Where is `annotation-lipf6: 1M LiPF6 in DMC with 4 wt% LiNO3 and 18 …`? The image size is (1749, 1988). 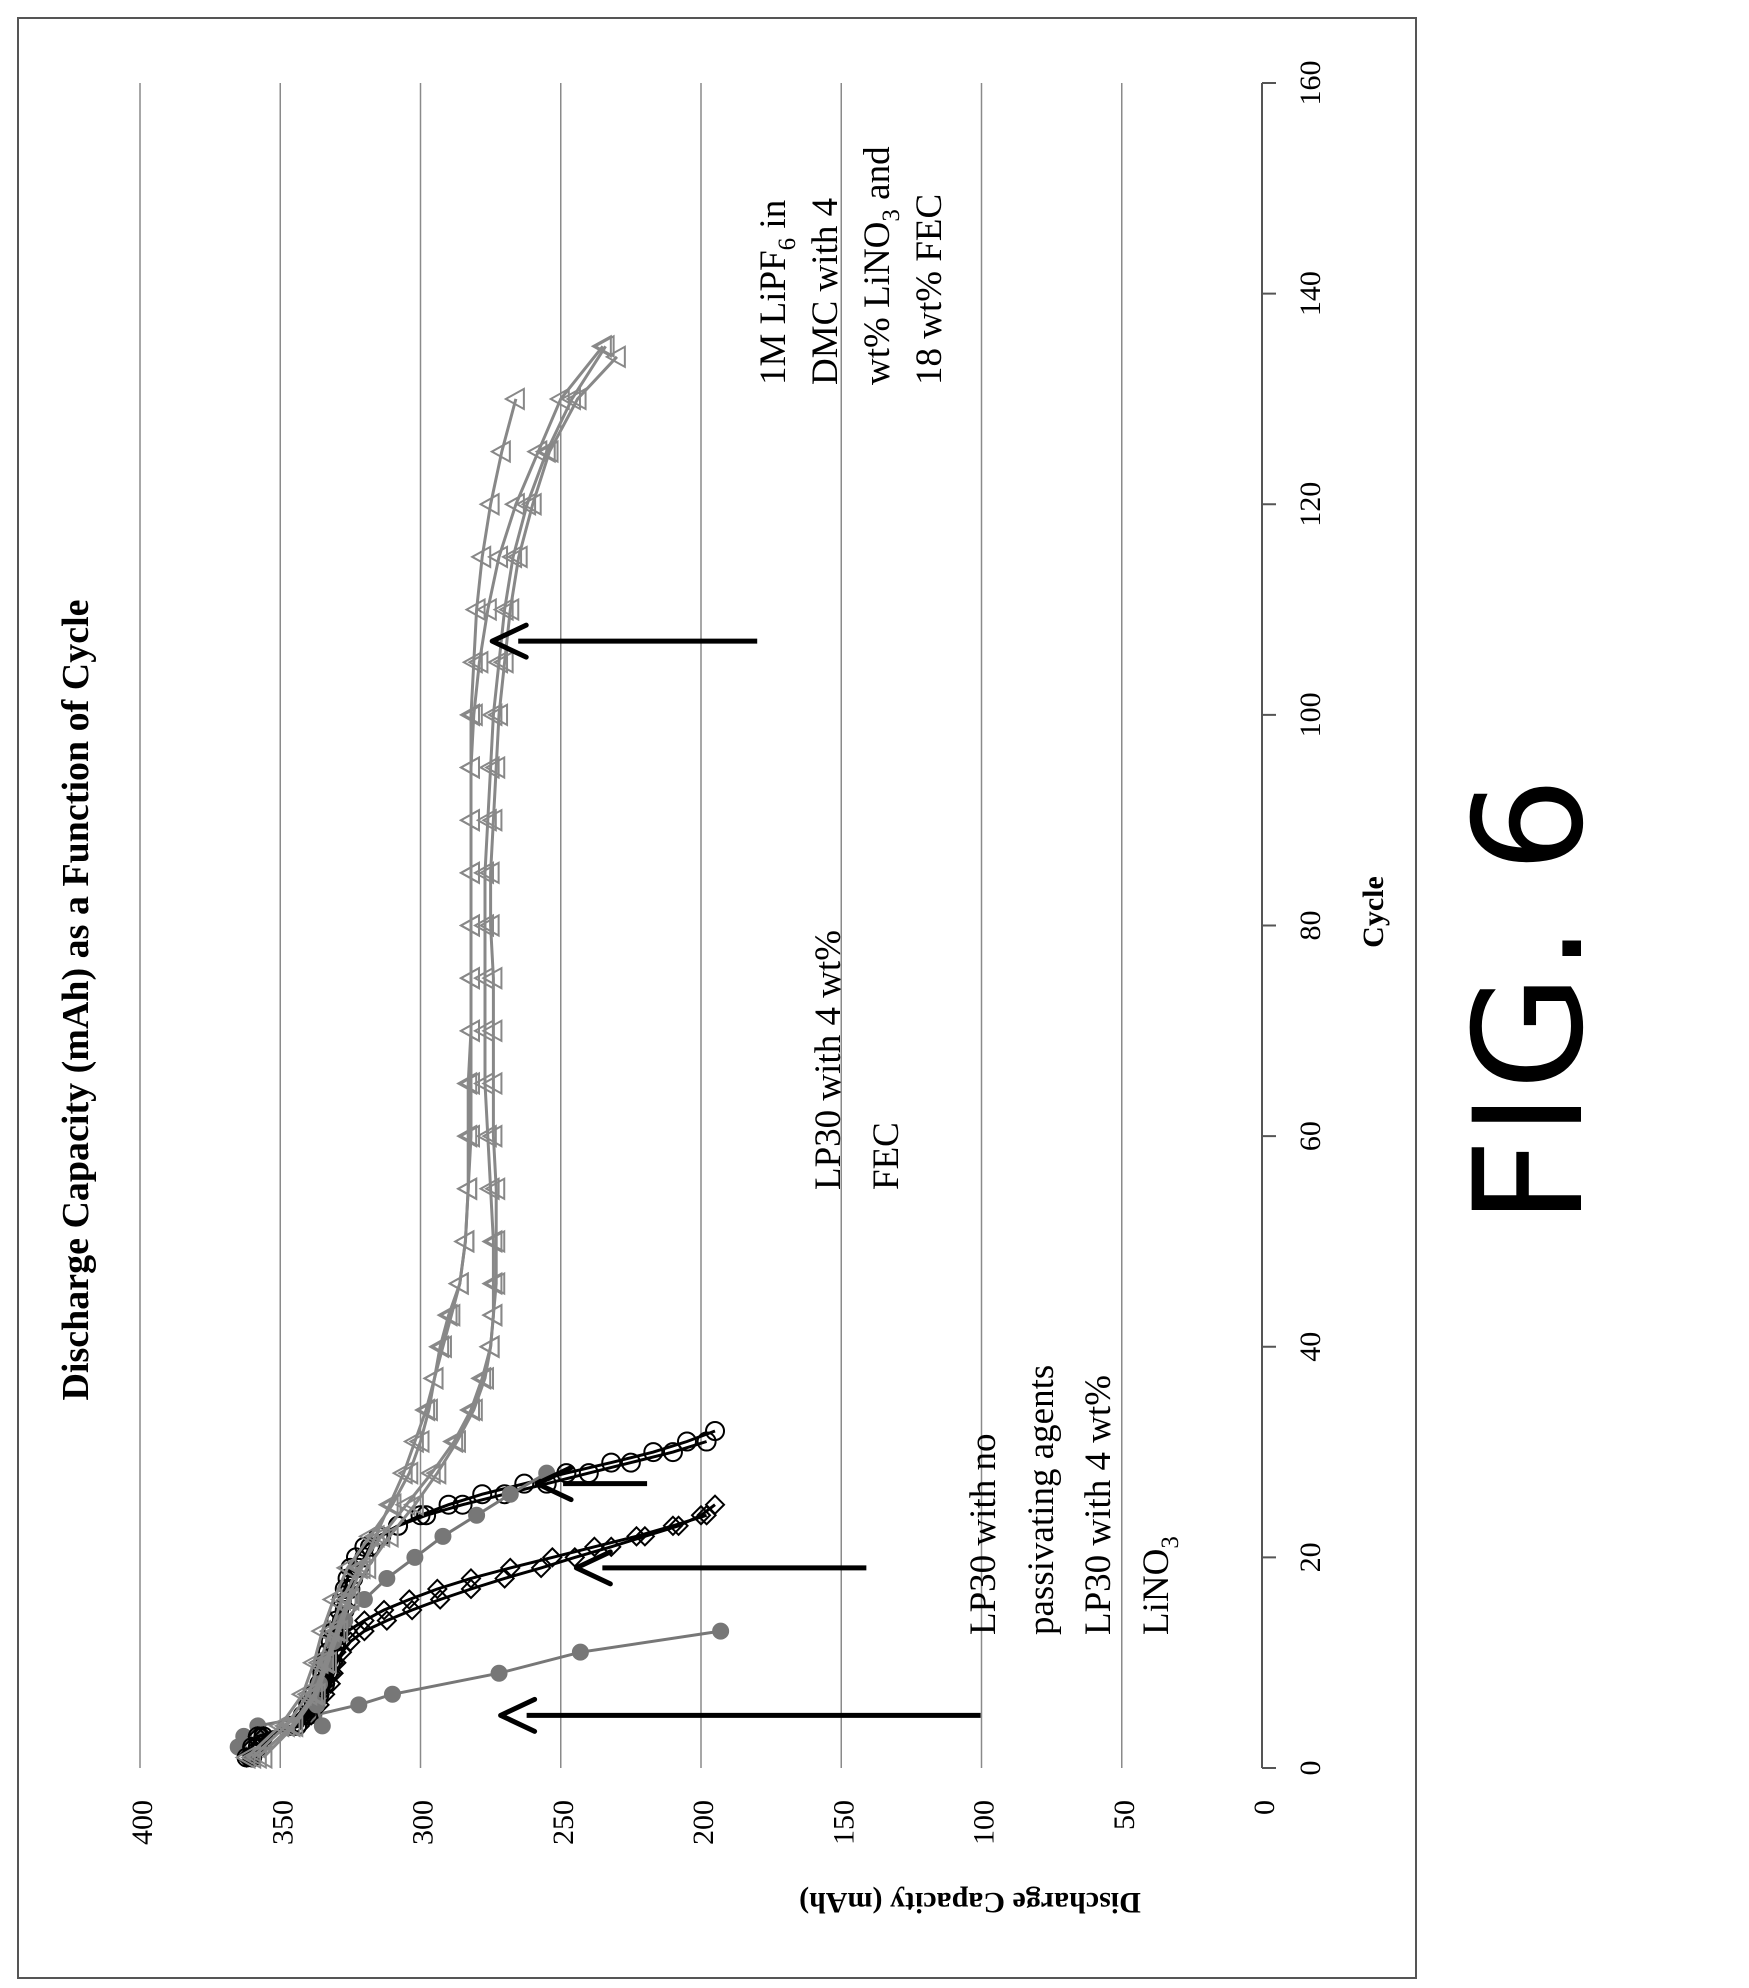 annotation-lipf6: 1M LiPF6 in DMC with 4 wt% LiNO3 and 18 … is located at coordinates (851, 261).